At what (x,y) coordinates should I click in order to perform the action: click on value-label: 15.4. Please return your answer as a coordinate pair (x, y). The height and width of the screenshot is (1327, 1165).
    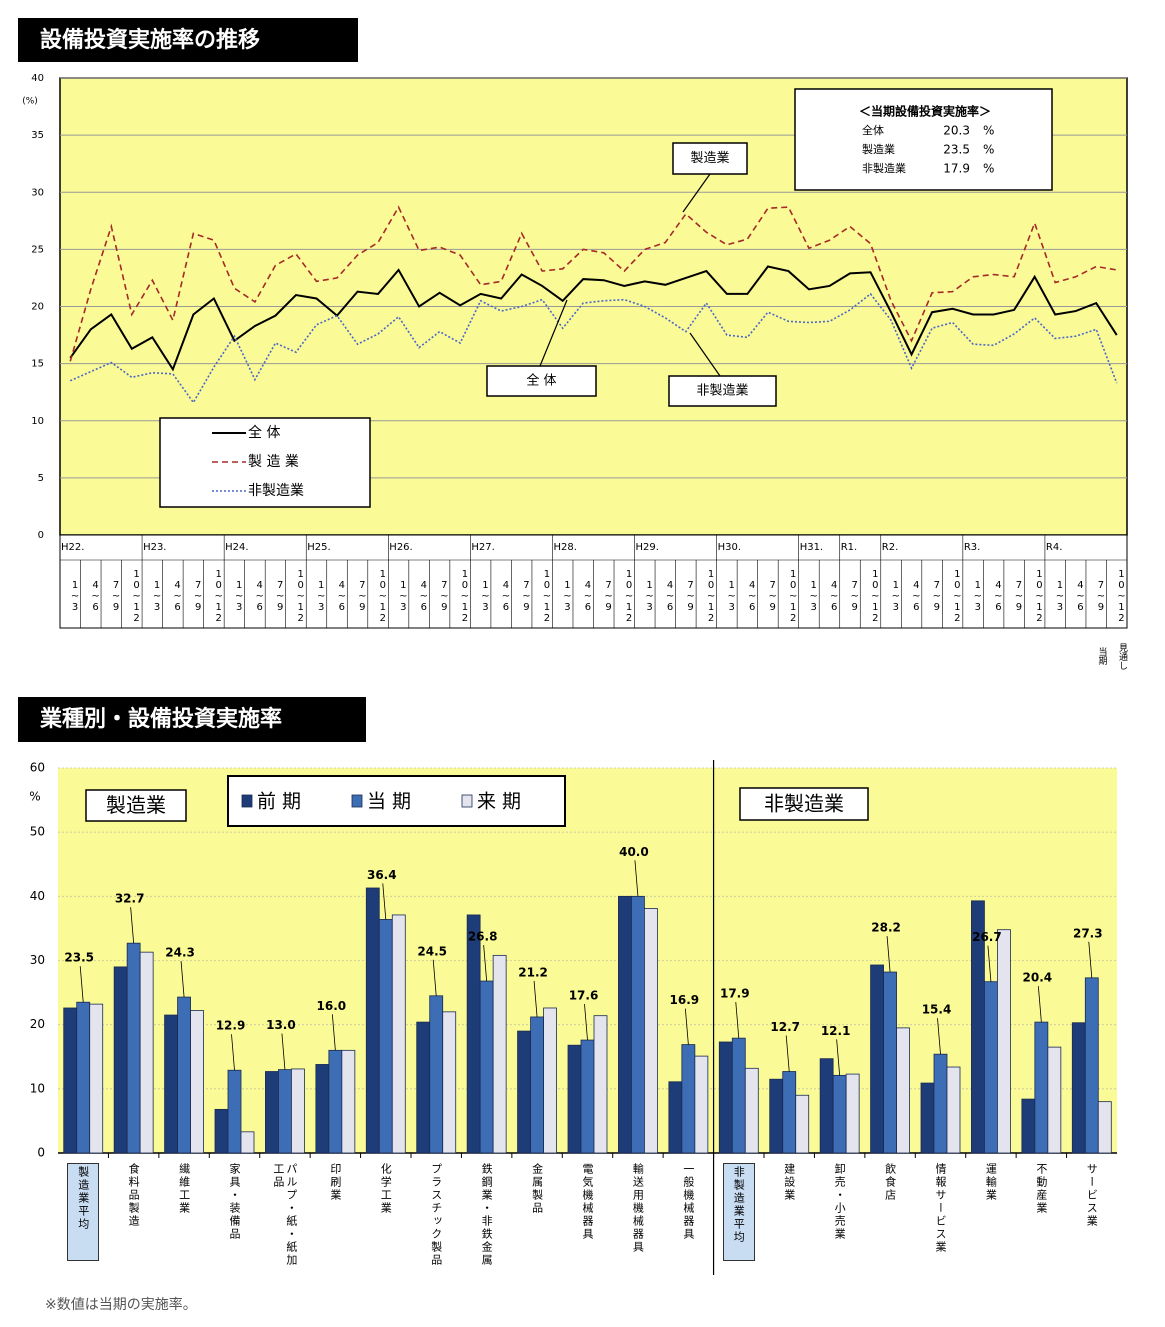
    Looking at the image, I should click on (937, 1010).